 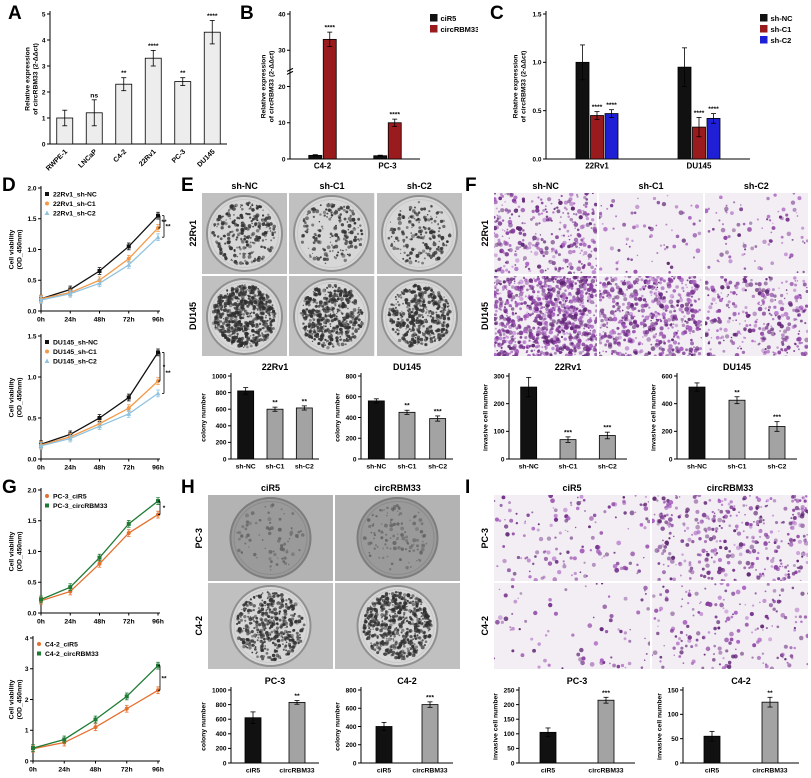 What do you see at coordinates (756, 233) in the screenshot?
I see `invasion-photo-22rv1-sh-c2` at bounding box center [756, 233].